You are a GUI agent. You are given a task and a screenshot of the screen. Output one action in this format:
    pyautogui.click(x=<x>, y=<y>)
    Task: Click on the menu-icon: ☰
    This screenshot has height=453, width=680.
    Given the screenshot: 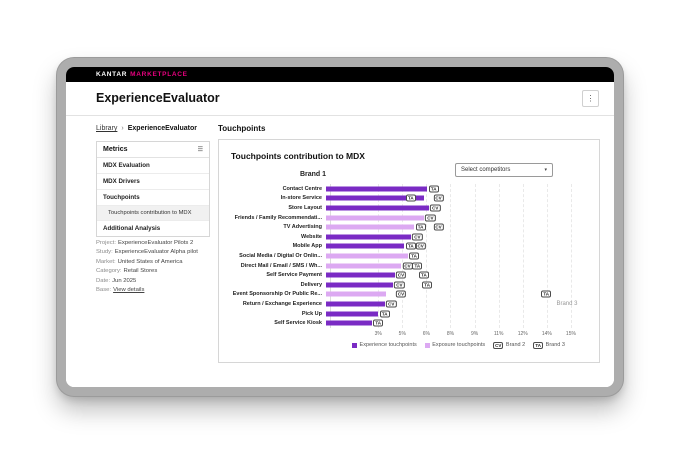 What is the action you would take?
    pyautogui.click(x=200, y=150)
    